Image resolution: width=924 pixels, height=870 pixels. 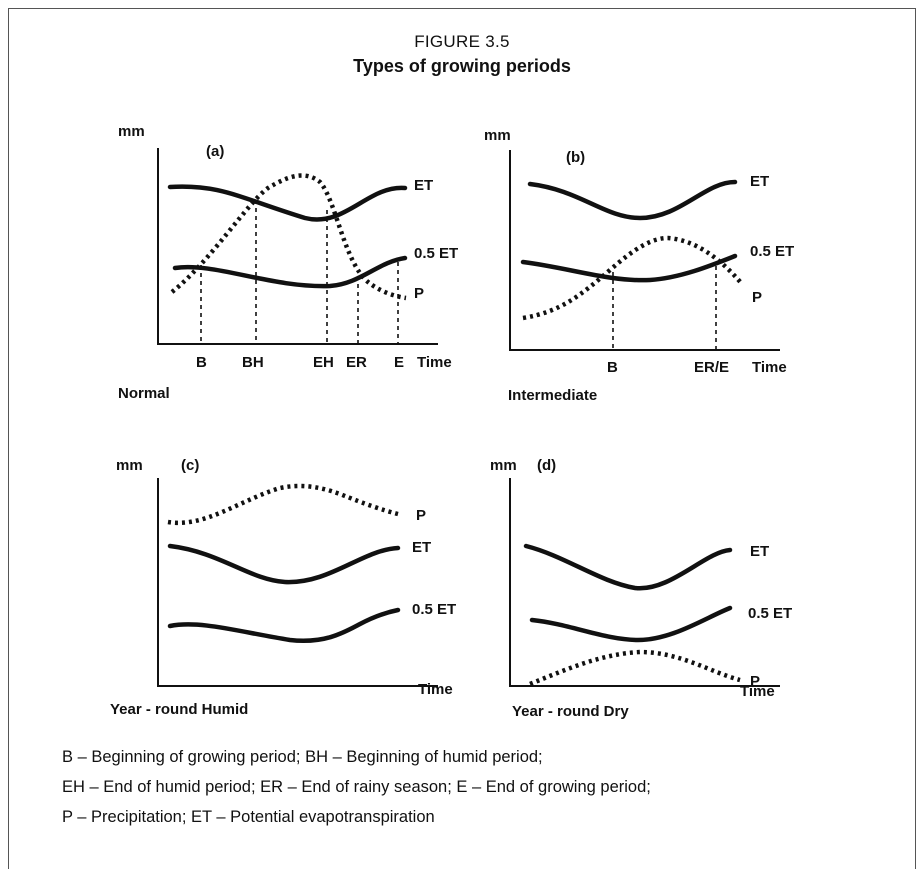 What do you see at coordinates (190, 465) in the screenshot?
I see `panel-c-id: (c)` at bounding box center [190, 465].